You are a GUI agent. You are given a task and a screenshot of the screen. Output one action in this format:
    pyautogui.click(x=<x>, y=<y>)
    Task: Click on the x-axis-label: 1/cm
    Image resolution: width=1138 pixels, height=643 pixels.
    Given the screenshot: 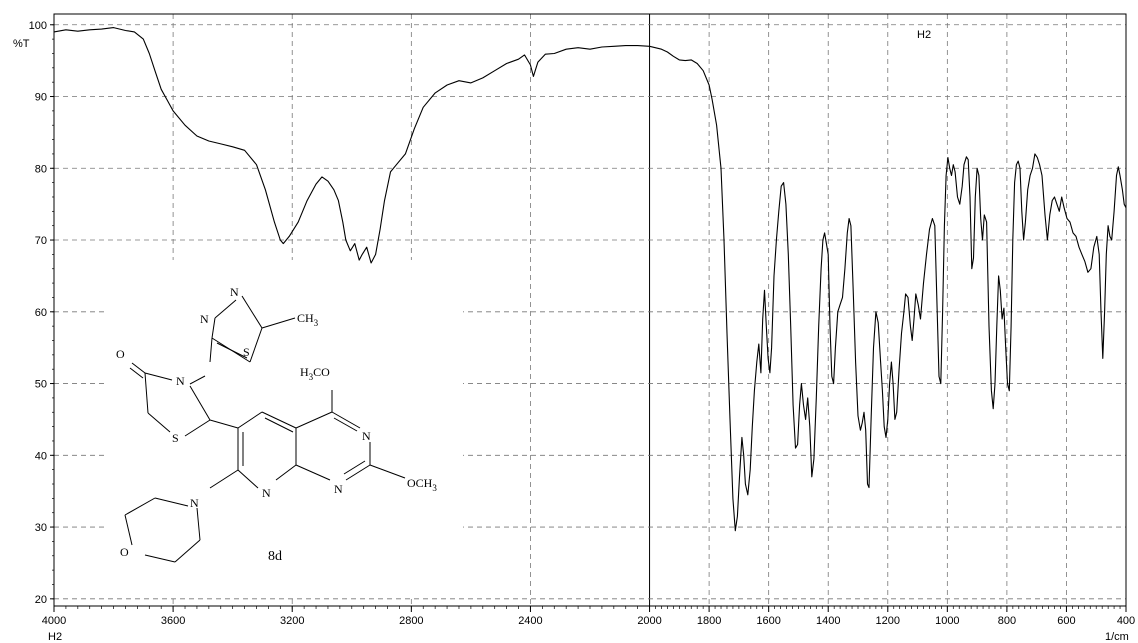 What is the action you would take?
    pyautogui.click(x=1117, y=637)
    